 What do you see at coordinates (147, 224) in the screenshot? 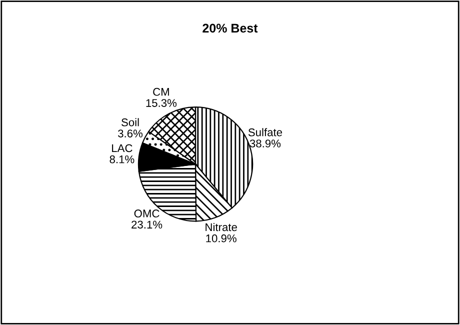
I see `data-label: 23.1%` at bounding box center [147, 224].